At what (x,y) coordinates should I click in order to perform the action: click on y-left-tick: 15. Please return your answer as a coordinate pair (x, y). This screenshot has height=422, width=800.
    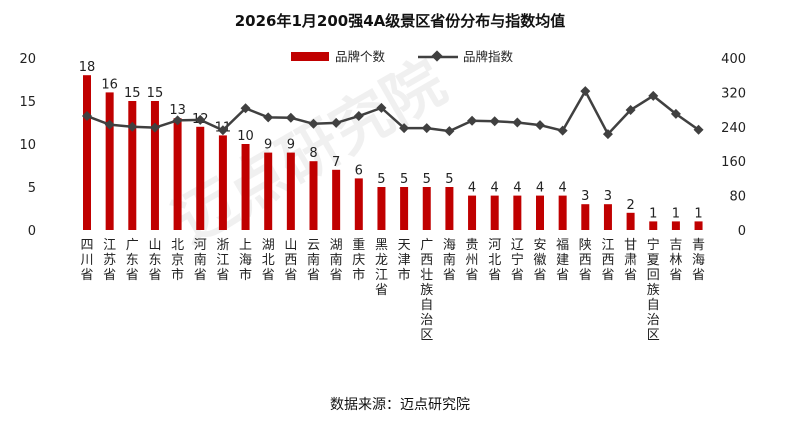
    Looking at the image, I should click on (27, 102).